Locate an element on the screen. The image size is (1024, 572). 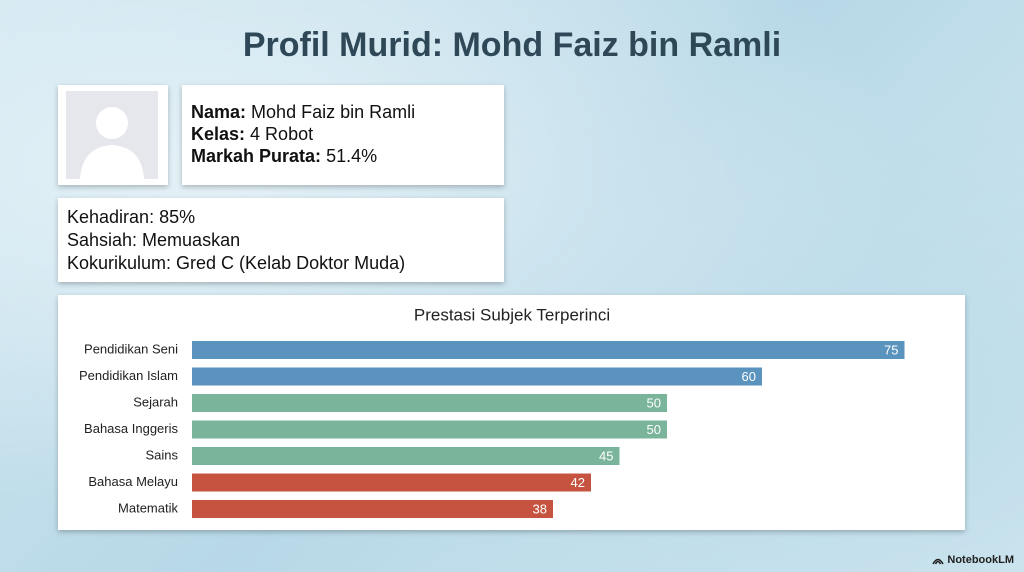
avatar is located at coordinates (112, 135).